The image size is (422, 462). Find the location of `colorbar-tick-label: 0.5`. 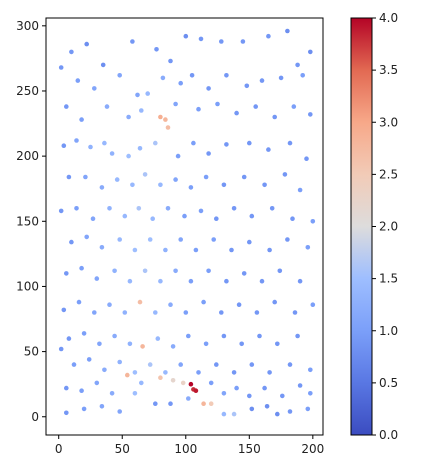

colorbar-tick-label: 0.5 is located at coordinates (388, 383).